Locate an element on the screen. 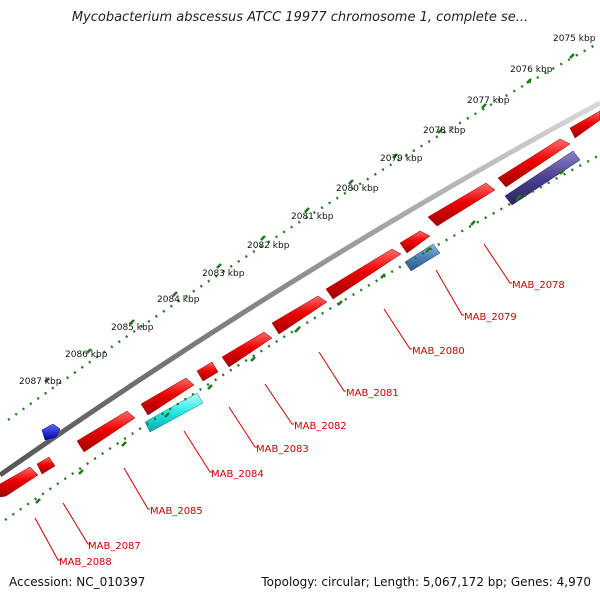 The width and height of the screenshot is (600, 600). scale-label-2081: 2081 kbp is located at coordinates (312, 217).